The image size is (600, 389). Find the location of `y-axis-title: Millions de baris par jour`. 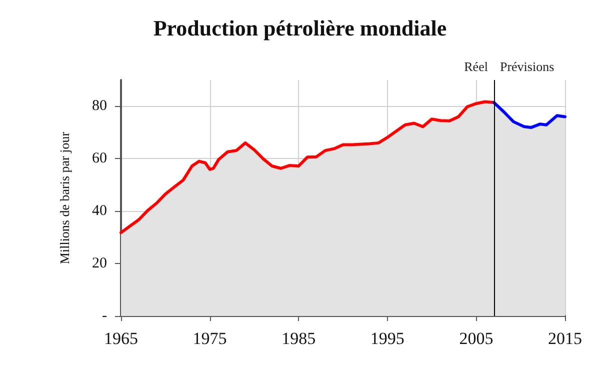

y-axis-title: Millions de baris par jour is located at coordinates (64, 197).